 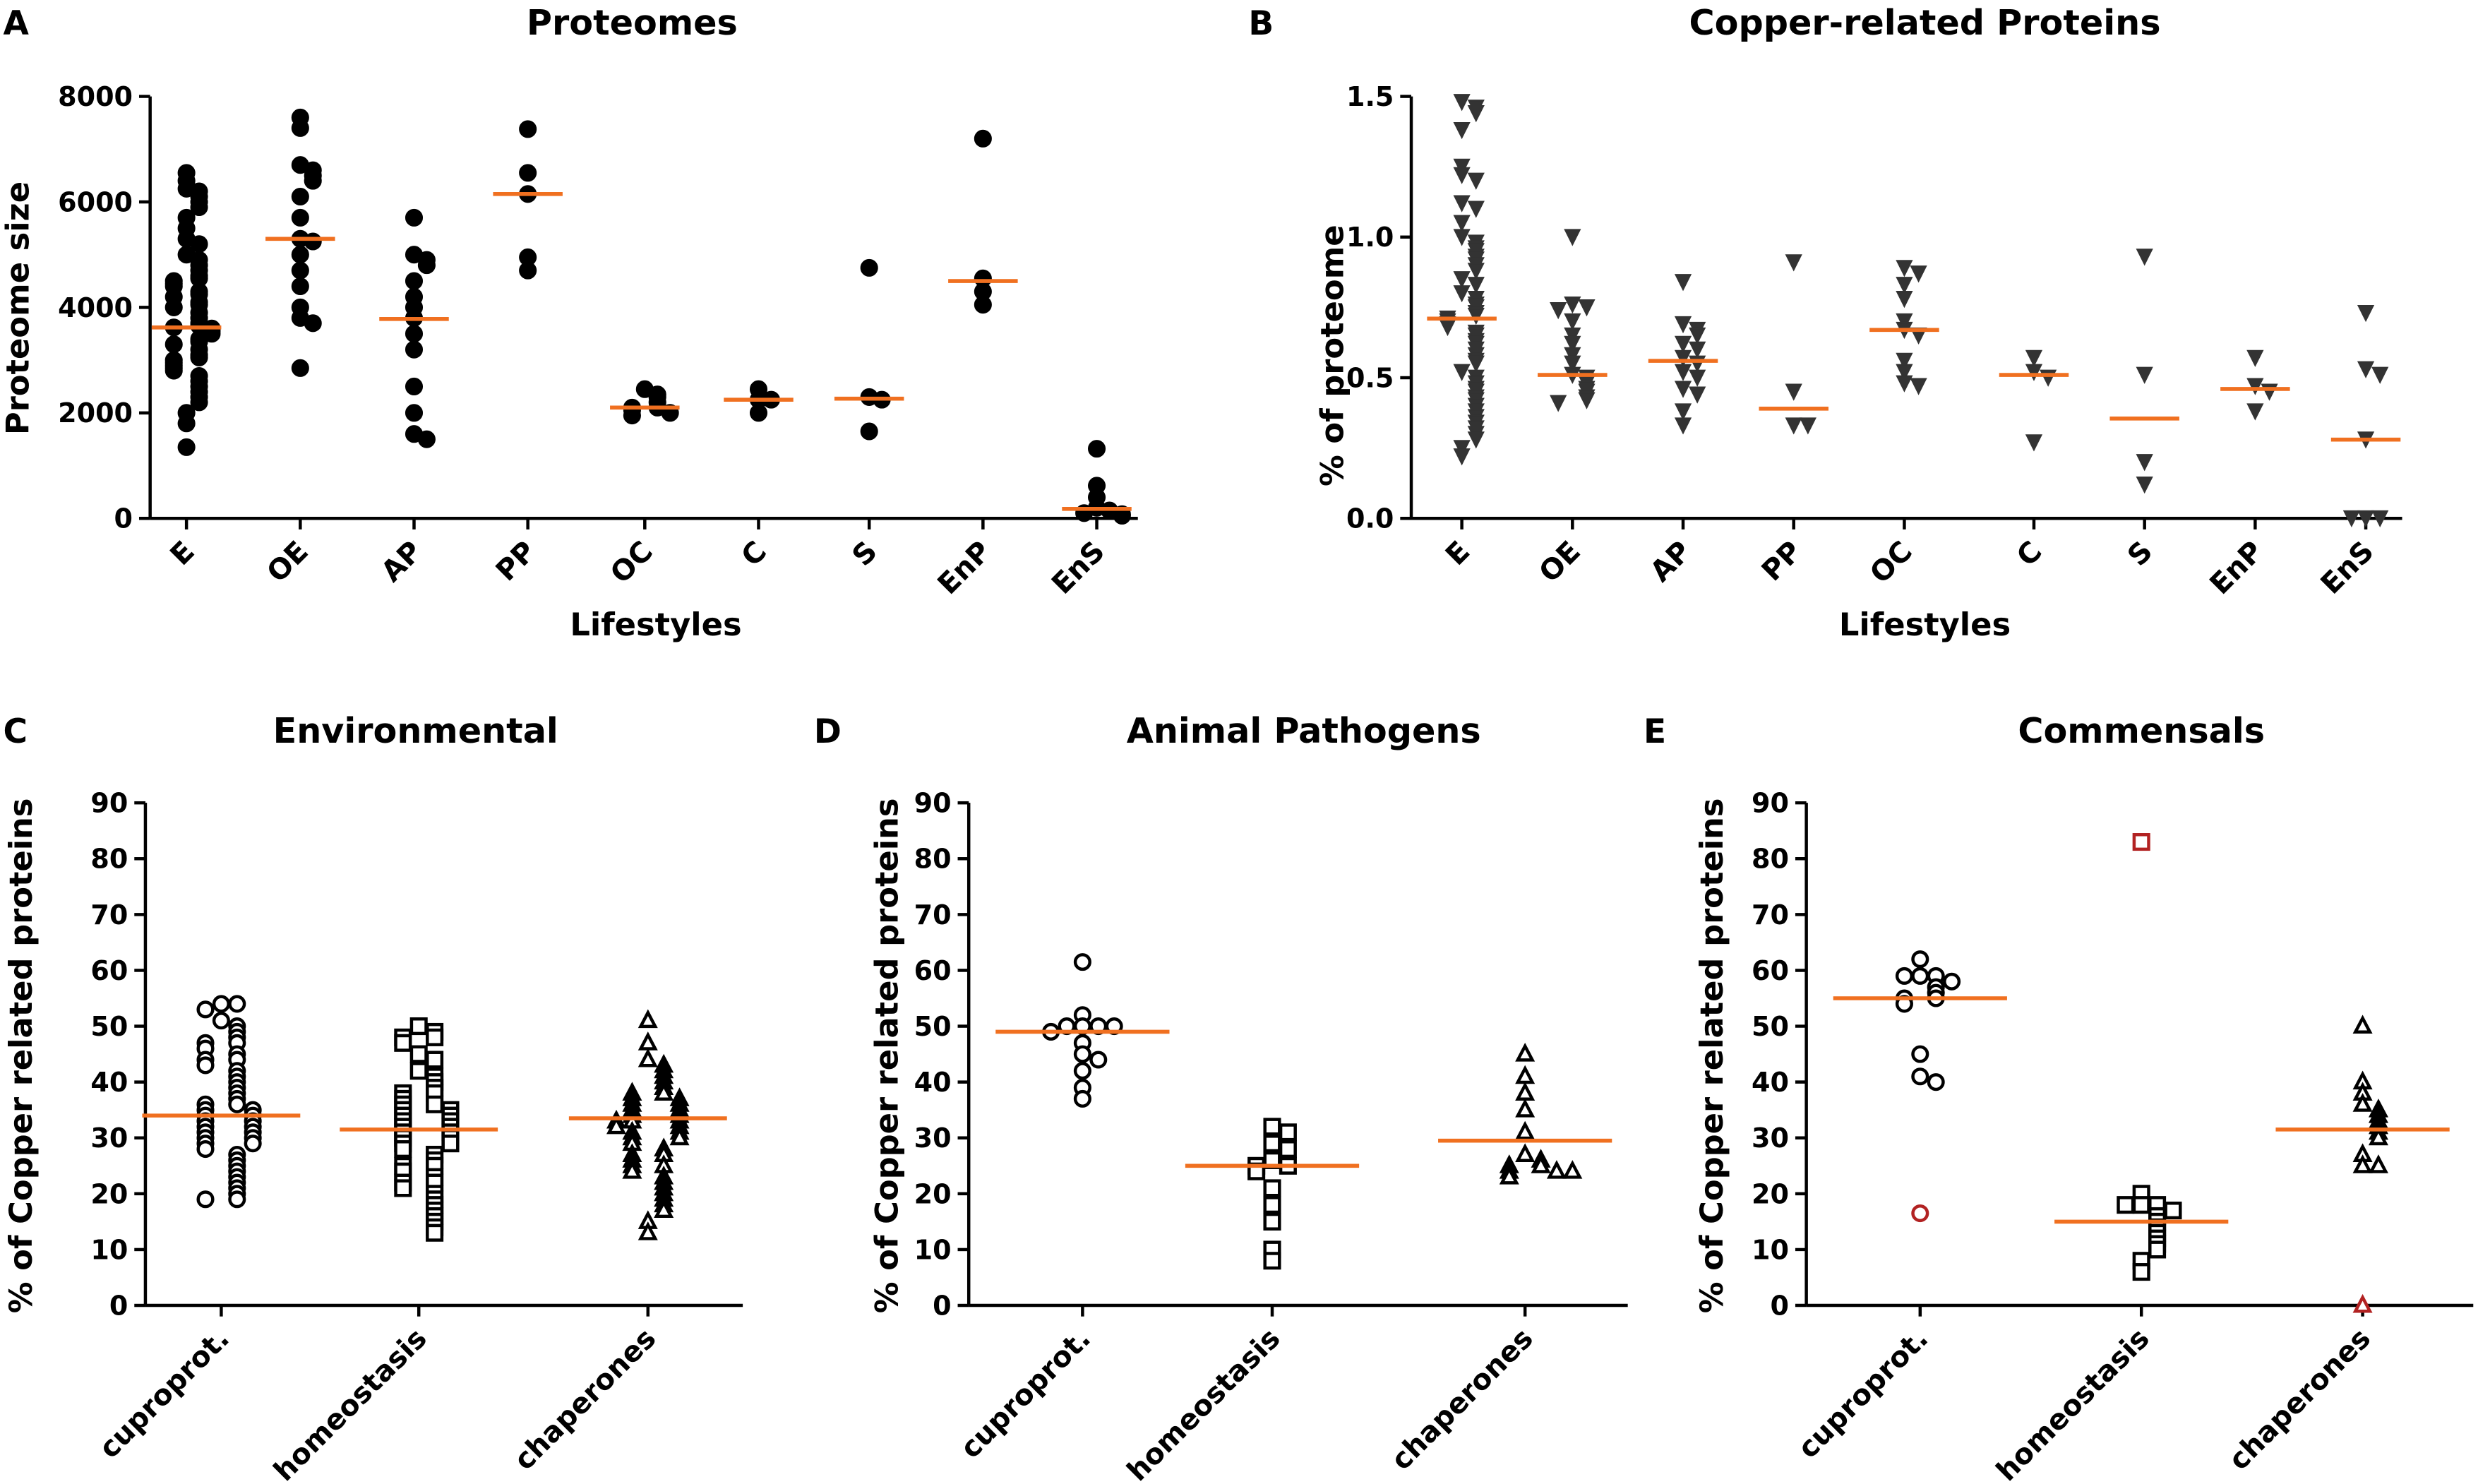 What do you see at coordinates (1370, 377) in the screenshot?
I see `y-tick-label: 0.5` at bounding box center [1370, 377].